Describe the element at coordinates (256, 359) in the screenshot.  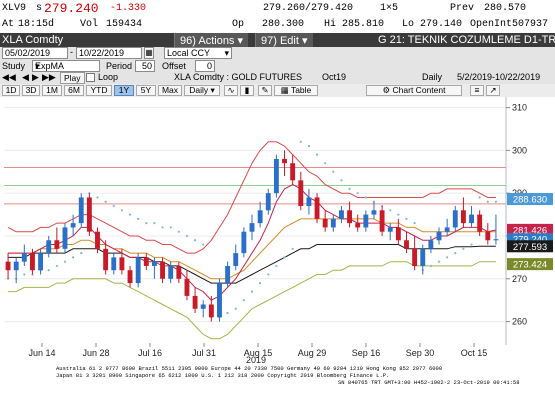
I see `x-year-label: 2019` at that location.